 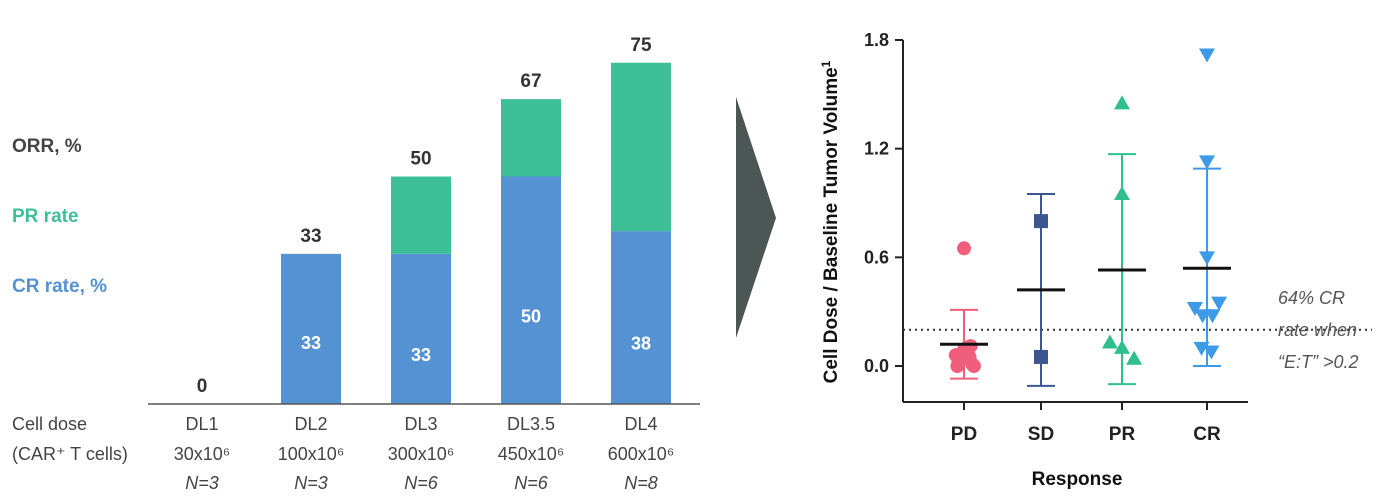 I want to click on scatter-points, so click(x=1085, y=217).